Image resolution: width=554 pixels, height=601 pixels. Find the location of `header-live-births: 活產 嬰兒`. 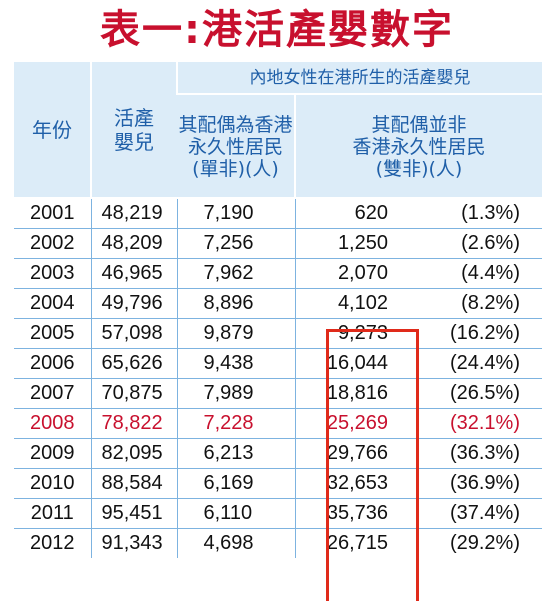

header-live-births: 活產 嬰兒 is located at coordinates (133, 130).